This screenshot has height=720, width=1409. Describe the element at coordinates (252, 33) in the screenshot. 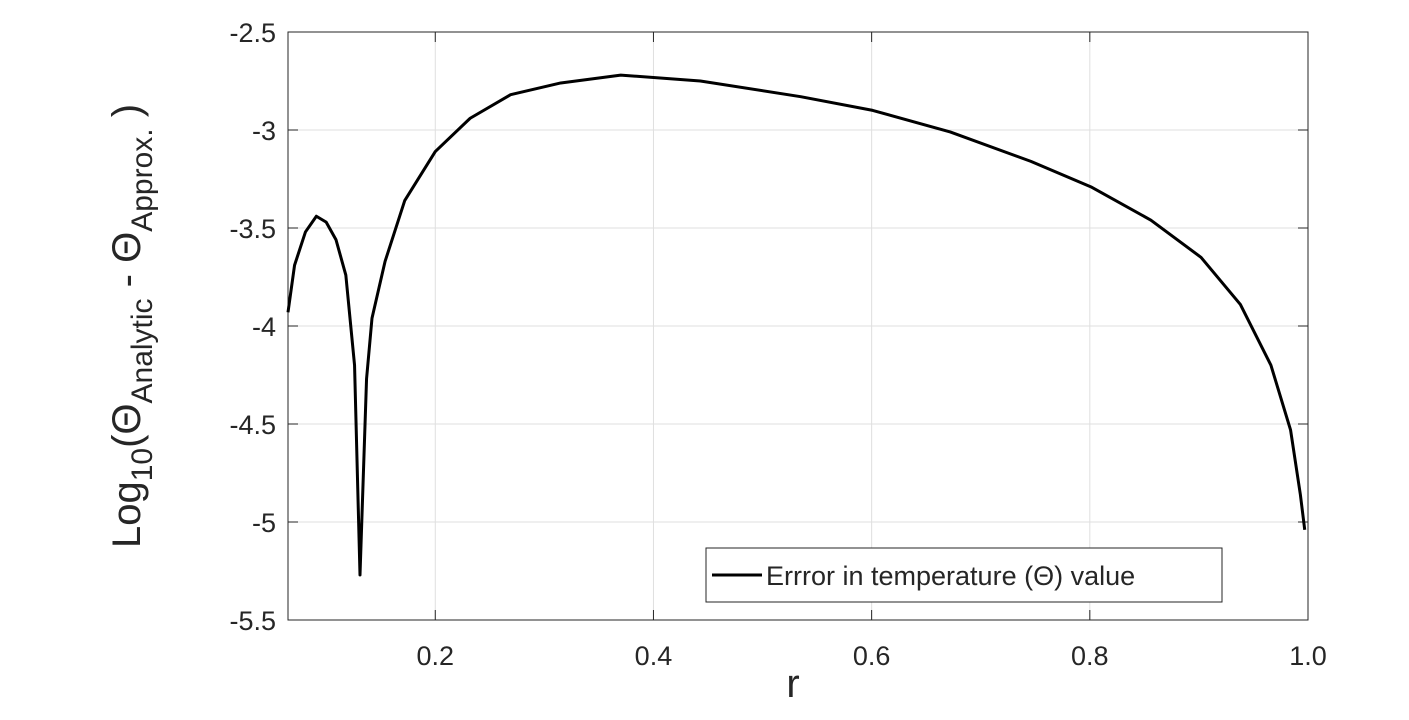

I see `y-tick-label: -2.5` at that location.